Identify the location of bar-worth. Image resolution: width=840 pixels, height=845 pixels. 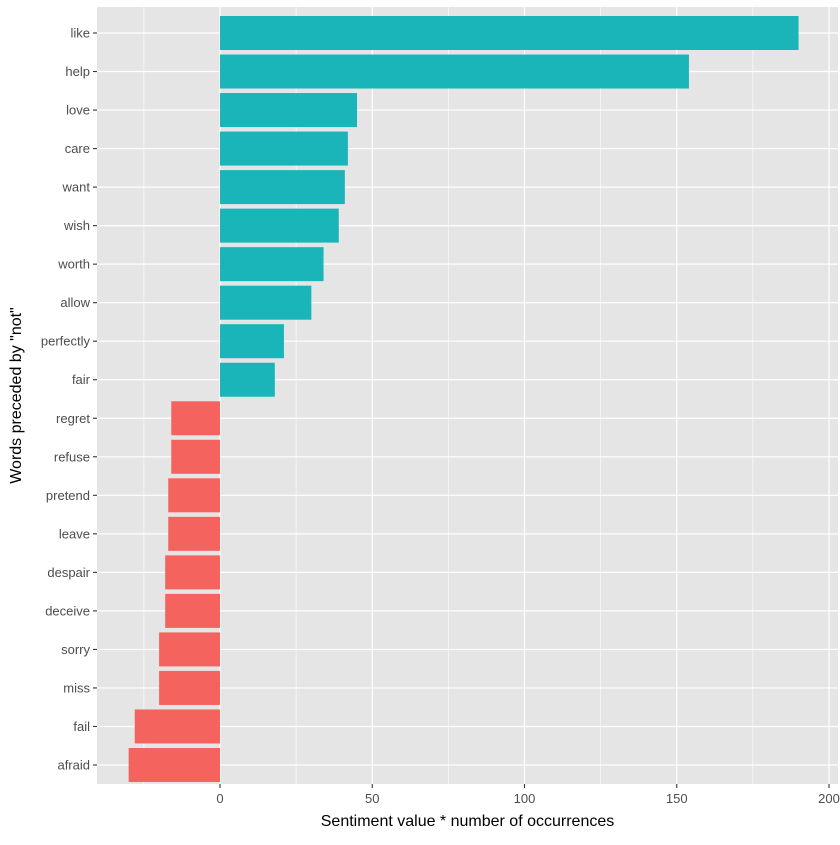
(272, 264).